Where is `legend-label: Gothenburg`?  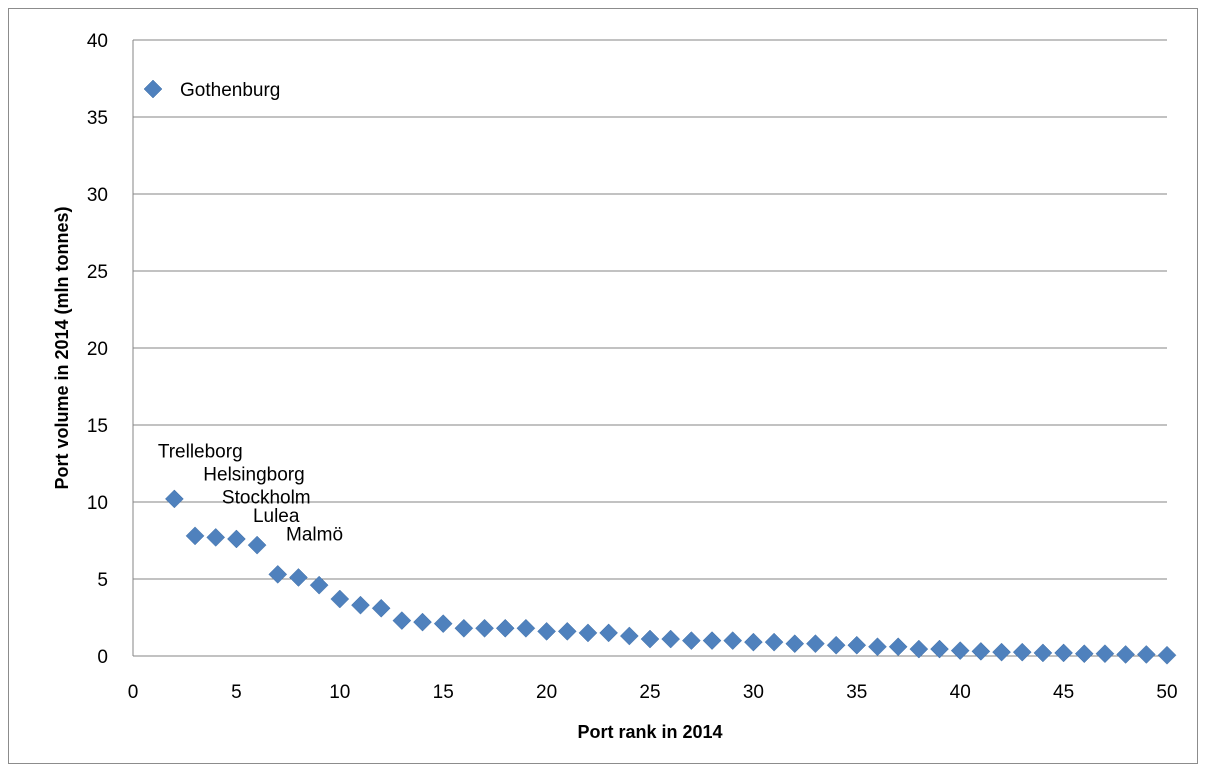 legend-label: Gothenburg is located at coordinates (230, 90).